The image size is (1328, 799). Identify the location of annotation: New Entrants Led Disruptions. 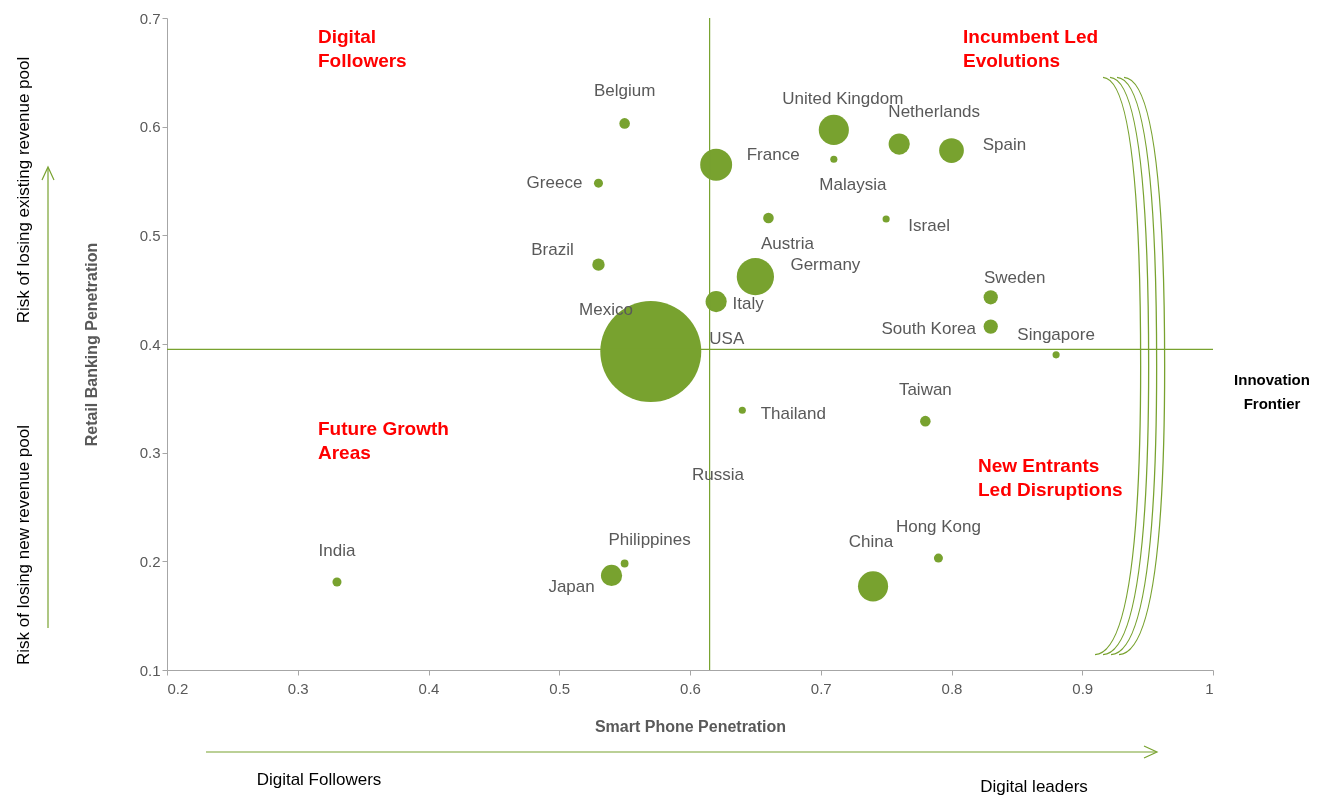
(1050, 477).